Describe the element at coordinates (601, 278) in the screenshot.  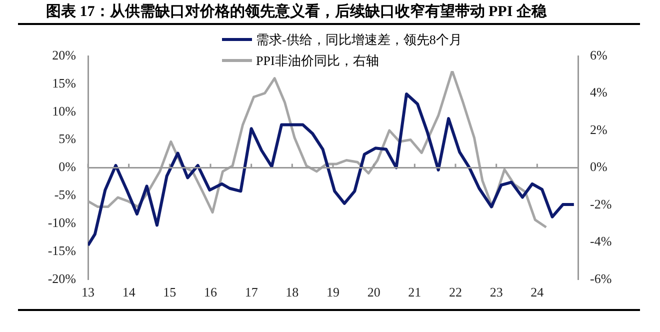
I see `y2-tick-label: -6%` at that location.